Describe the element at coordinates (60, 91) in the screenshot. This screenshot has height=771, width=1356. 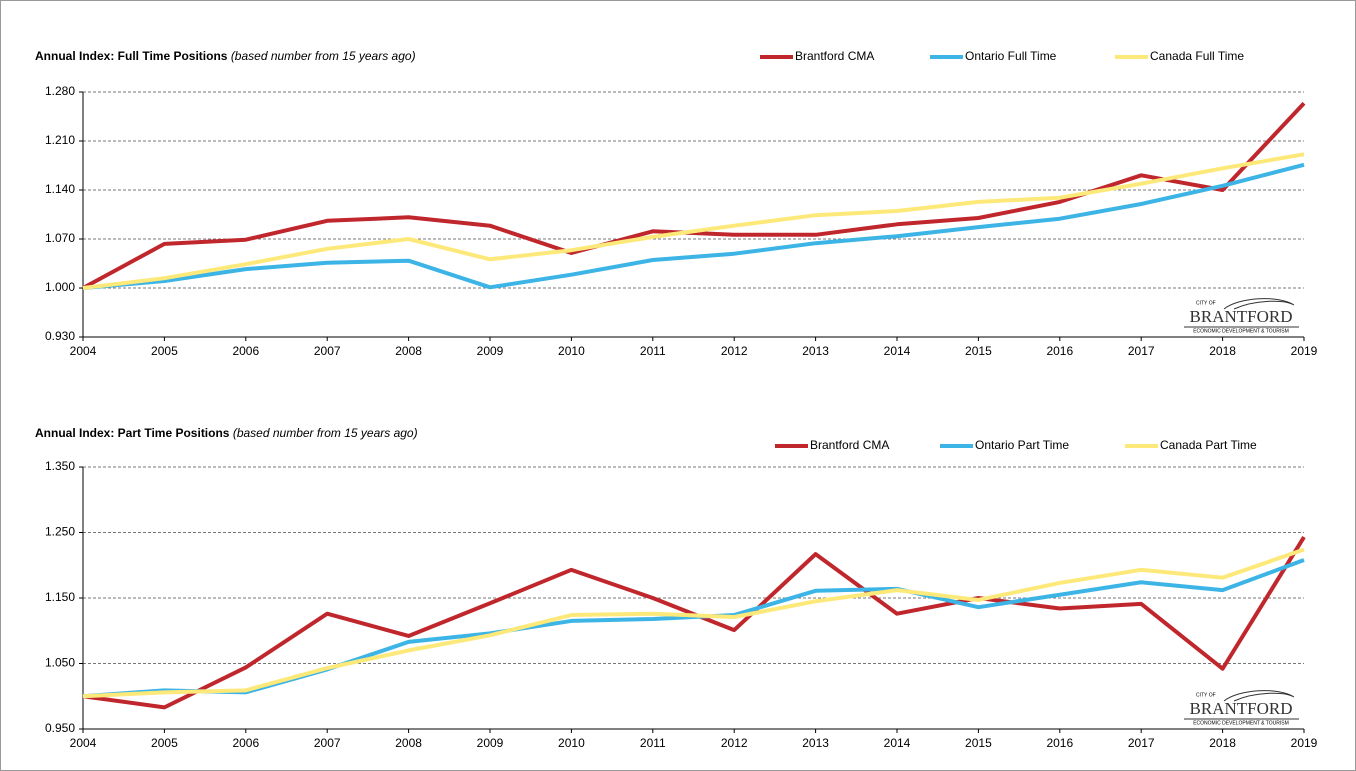
I see `y-tick-label: 1.280` at that location.